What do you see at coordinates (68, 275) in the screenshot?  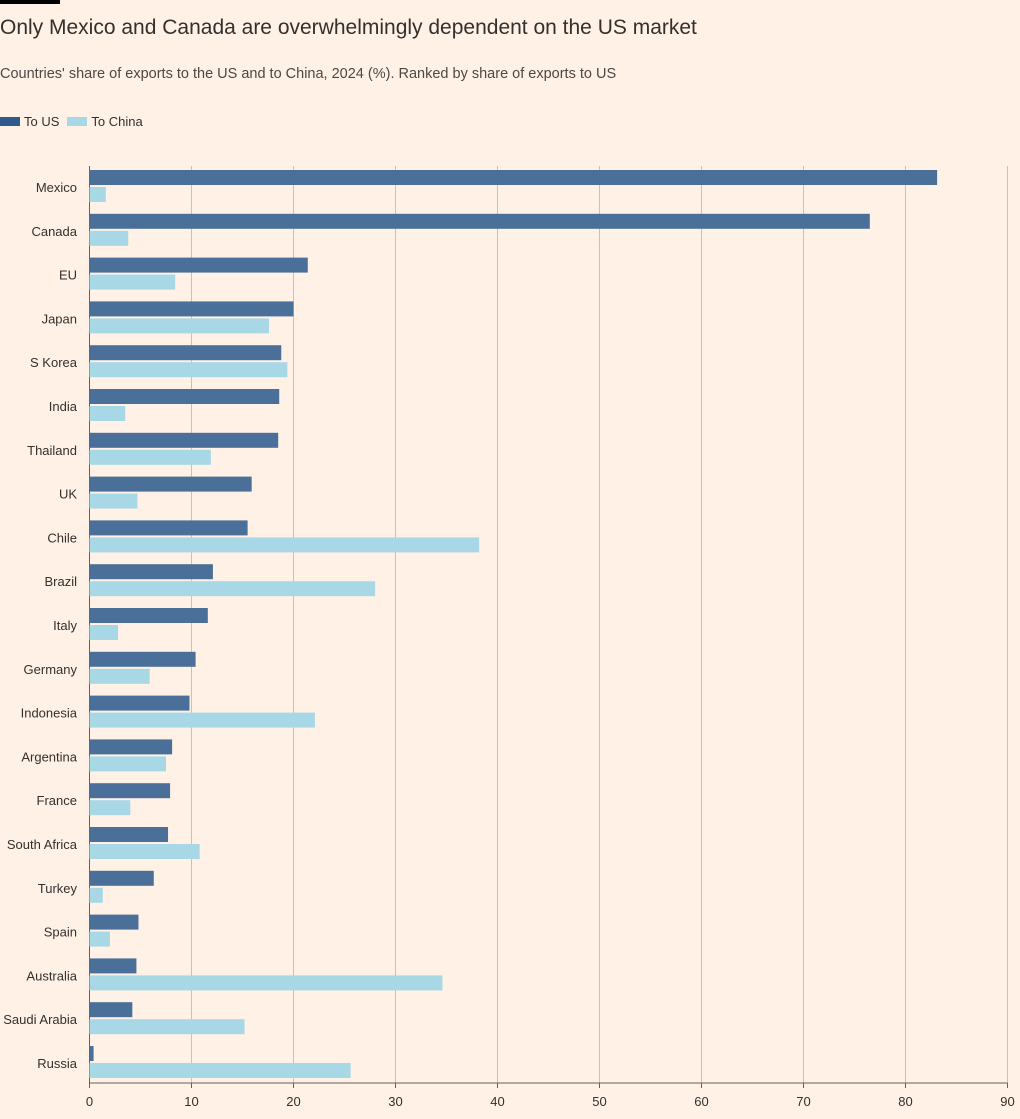 I see `category-label: EU` at bounding box center [68, 275].